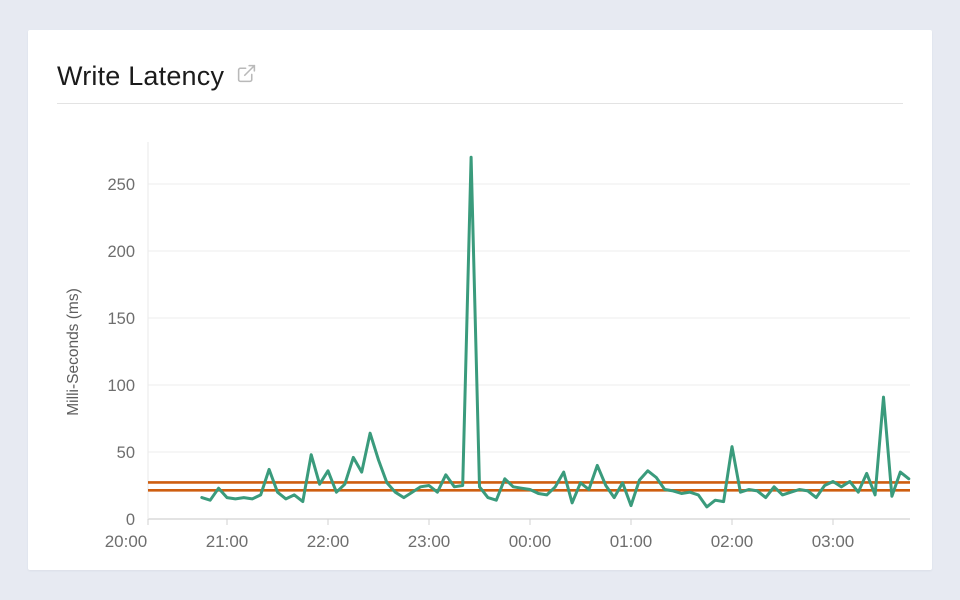 This screenshot has width=960, height=600. I want to click on y-tick-label: 250, so click(121, 185).